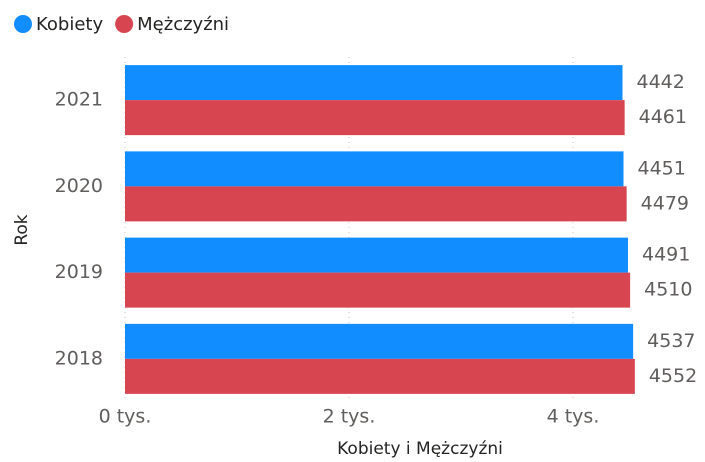 This screenshot has height=462, width=705. I want to click on y-tick-label: 2021, so click(79, 100).